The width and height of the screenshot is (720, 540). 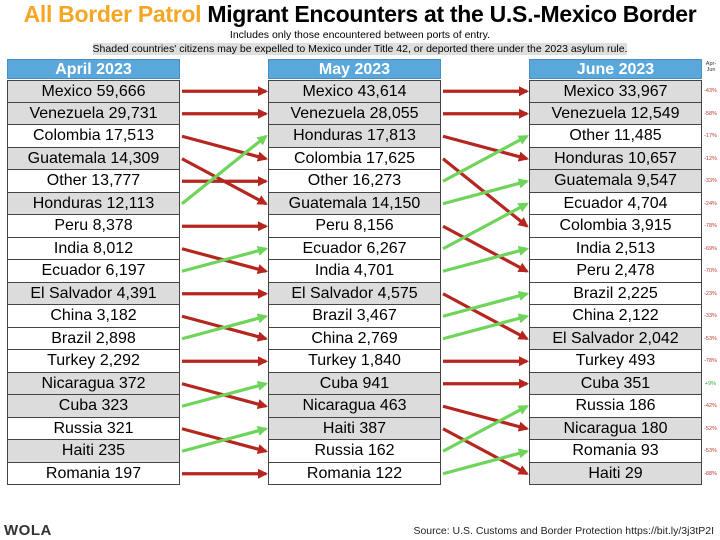 I want to click on table-cell-june-2023-colombia: Colombia 3,915, so click(x=615, y=226).